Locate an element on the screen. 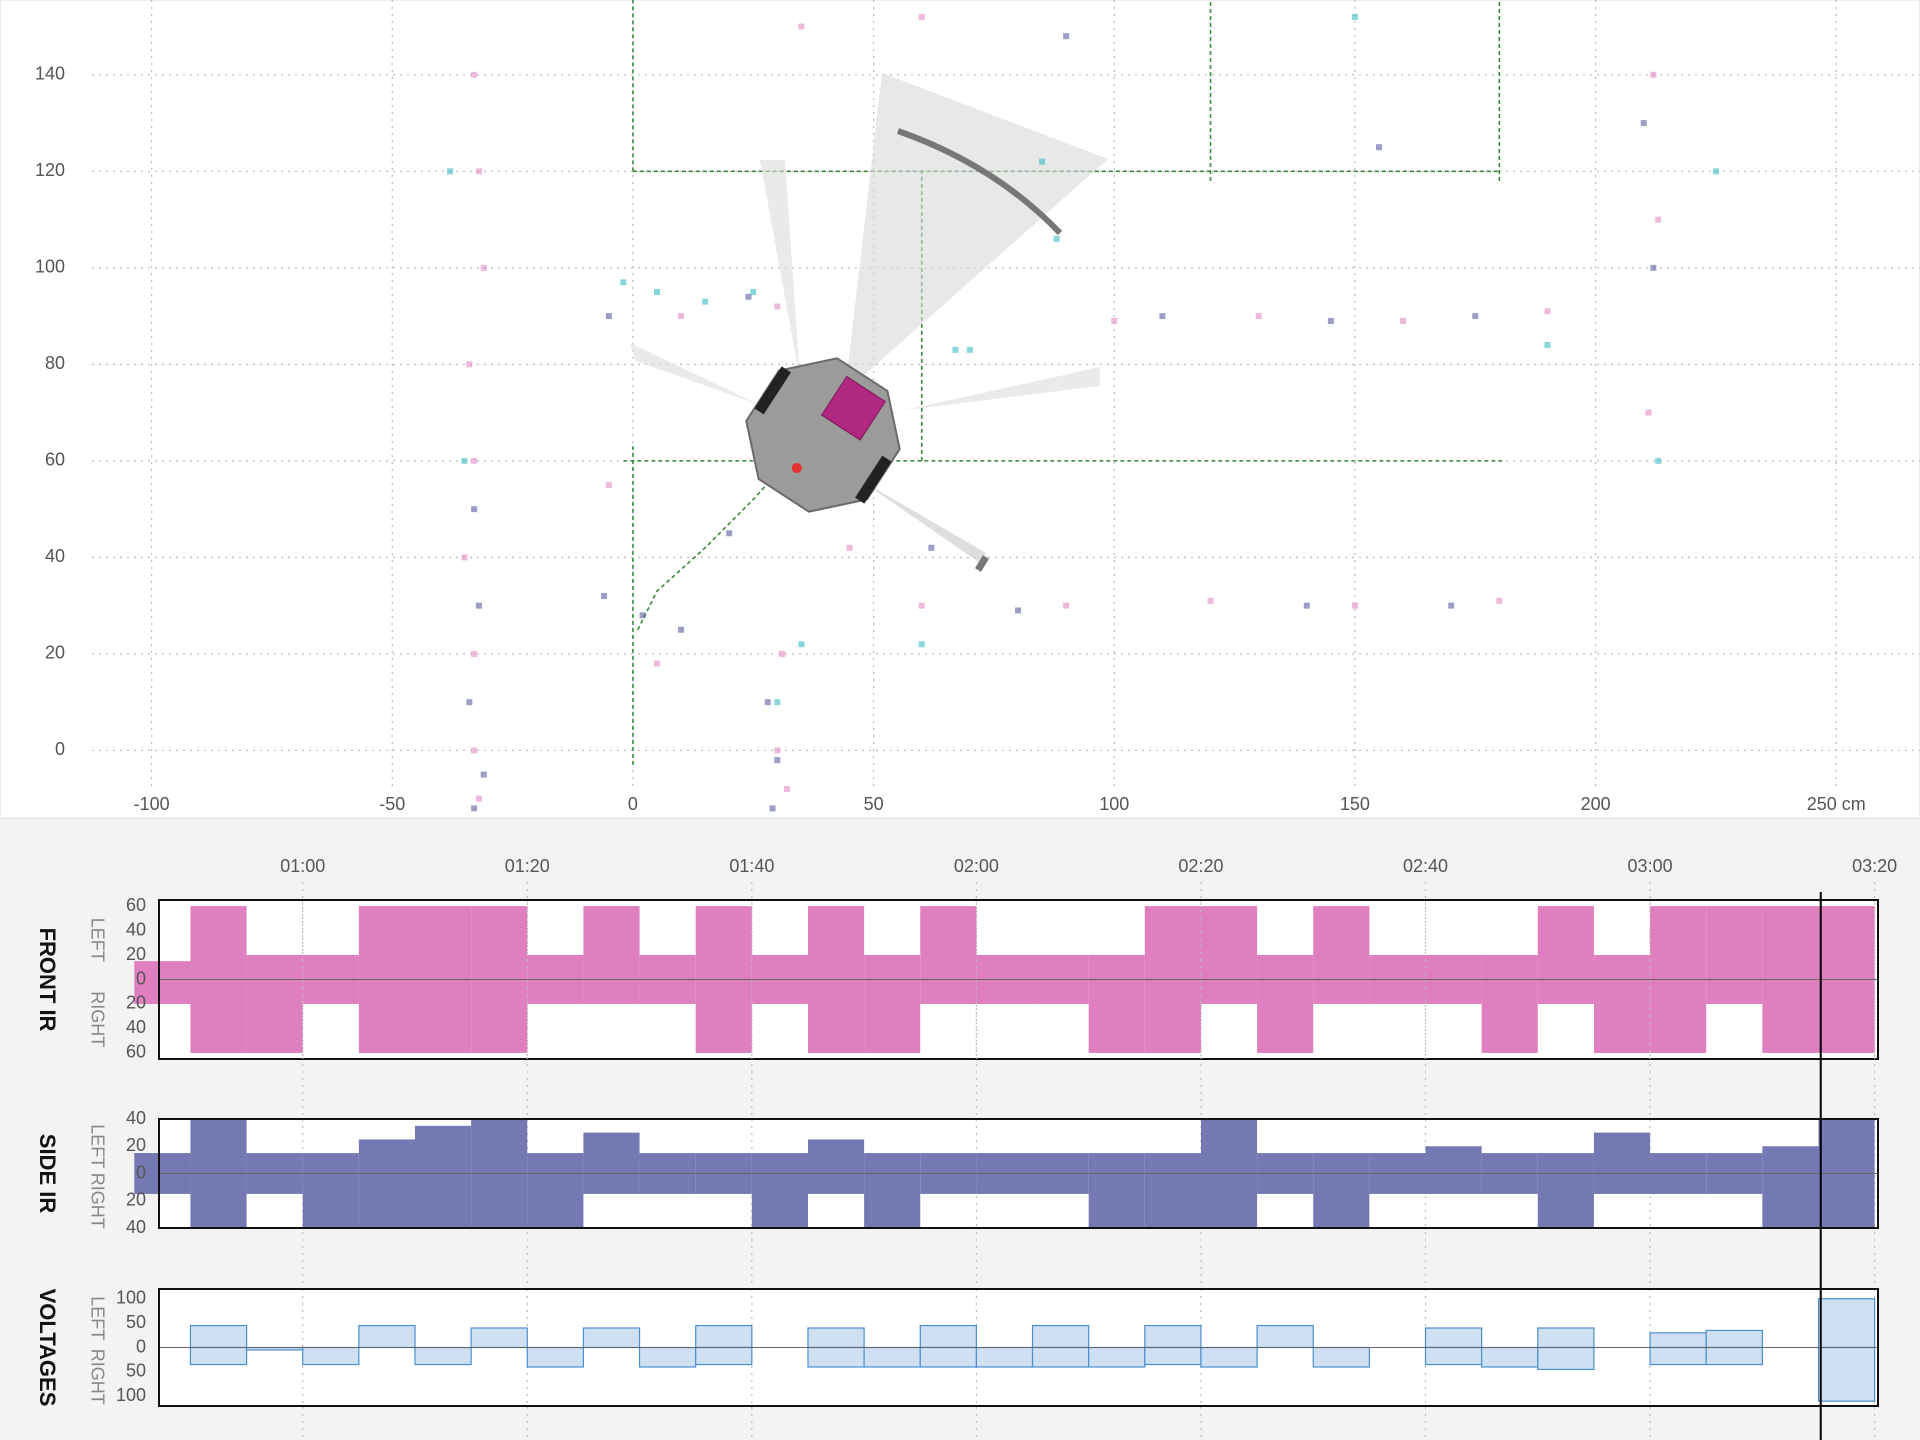 This screenshot has width=1920, height=1440. sensor-cones is located at coordinates (869, 322).